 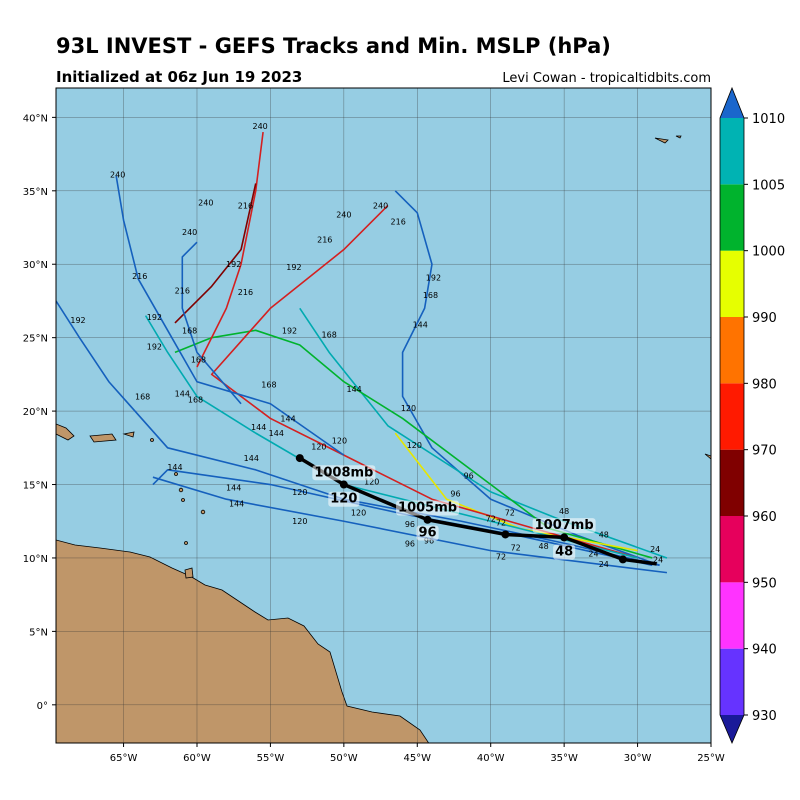 I want to click on colorbar-tick-label: 1010, so click(x=768, y=119).